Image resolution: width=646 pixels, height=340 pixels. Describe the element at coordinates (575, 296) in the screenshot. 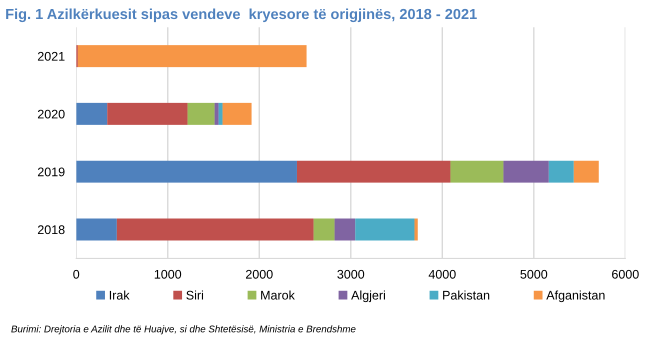

I see `legend-label: Afganistan` at that location.